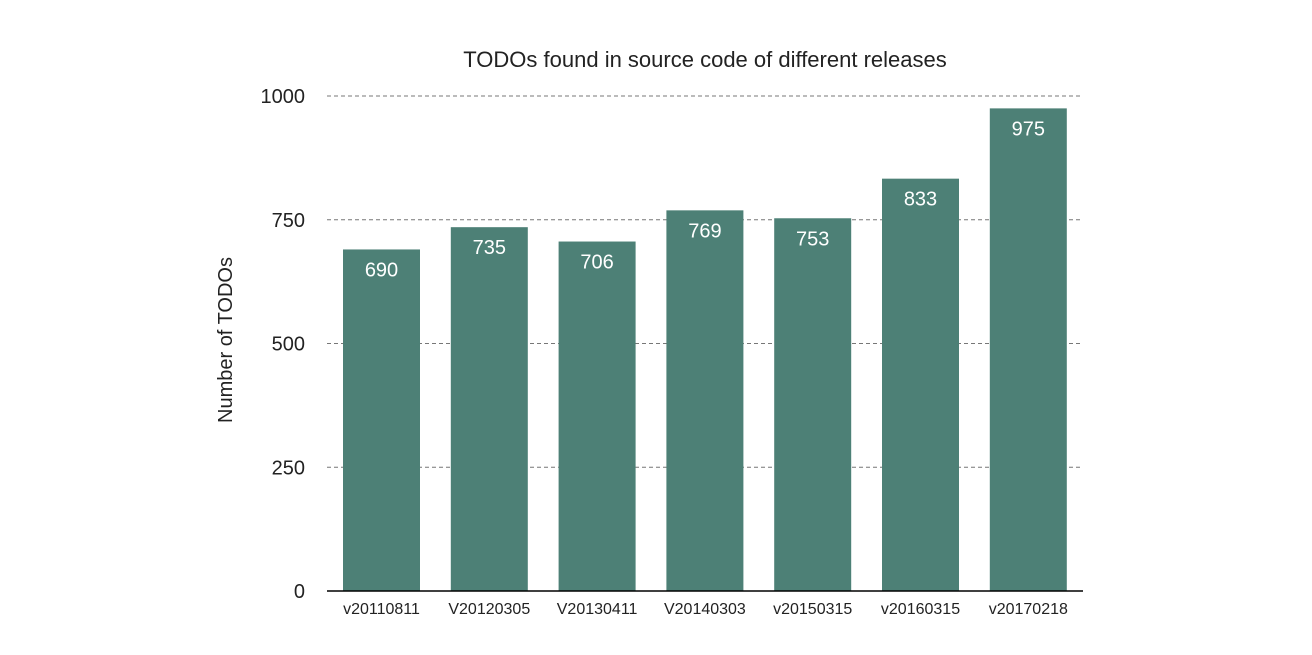 This screenshot has height=655, width=1312. I want to click on data-label: 735, so click(489, 248).